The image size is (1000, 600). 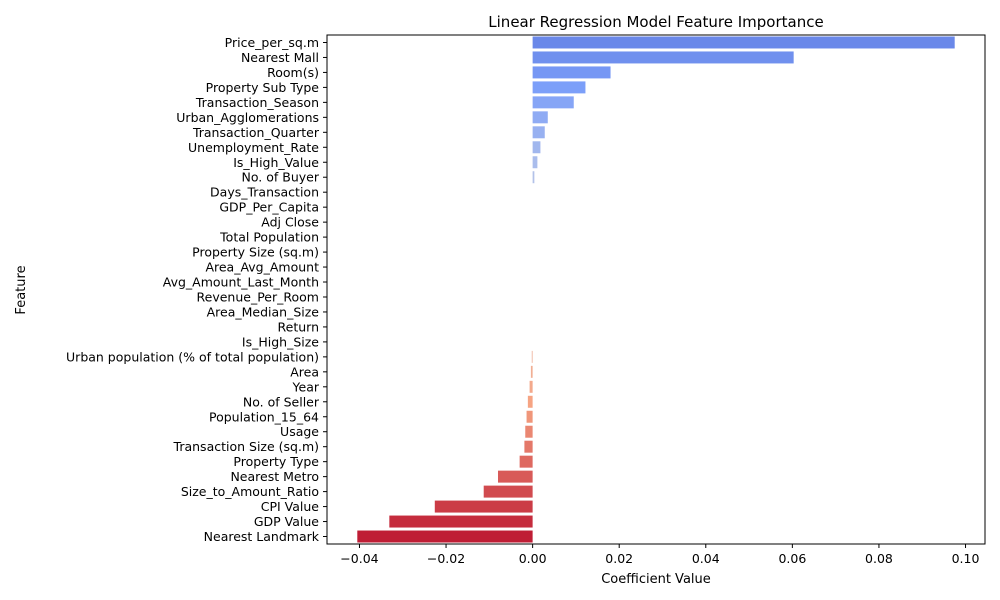 I want to click on y-tick-label: Property Type, so click(x=276, y=461).